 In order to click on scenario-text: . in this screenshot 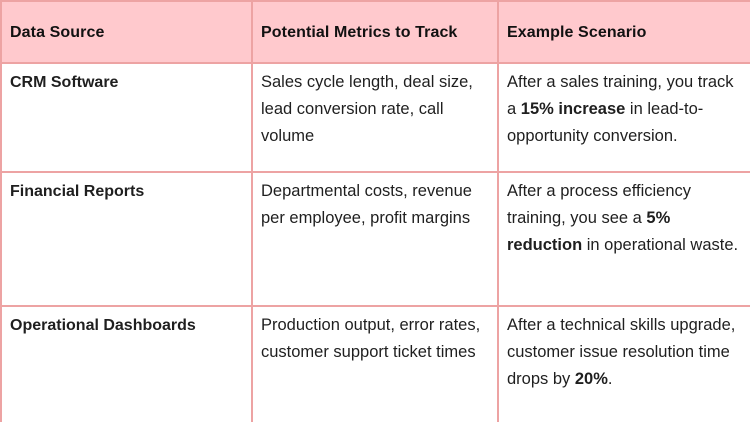, I will do `click(610, 379)`.